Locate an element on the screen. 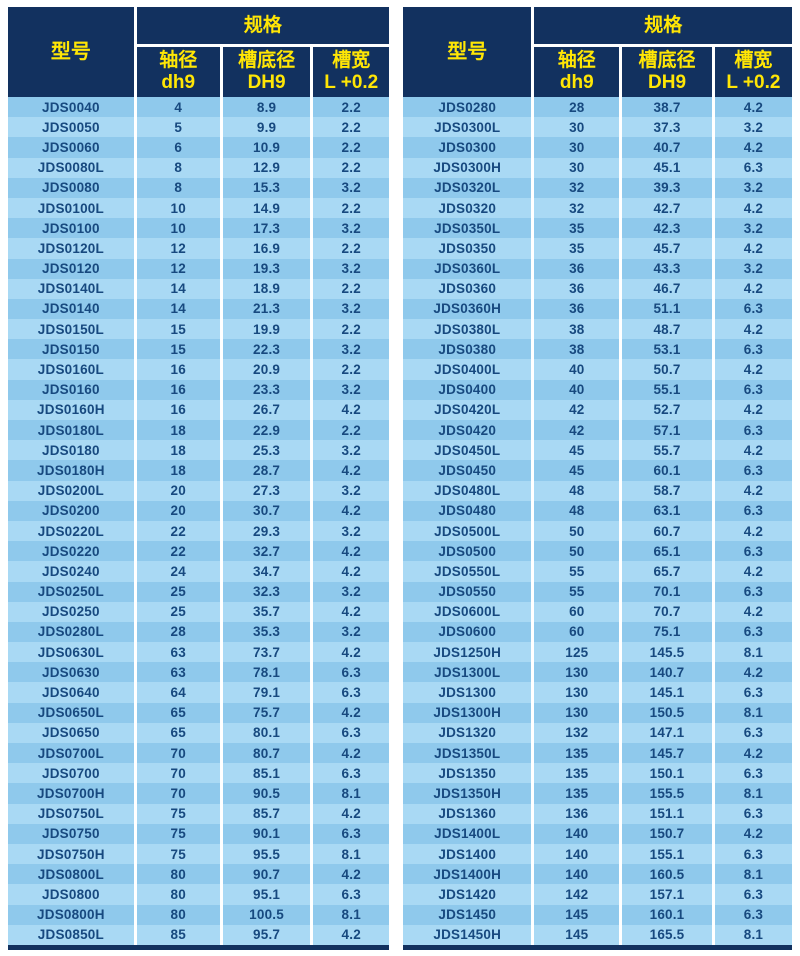 The height and width of the screenshot is (956, 800). model-cell: JDS0850L is located at coordinates (71, 934).